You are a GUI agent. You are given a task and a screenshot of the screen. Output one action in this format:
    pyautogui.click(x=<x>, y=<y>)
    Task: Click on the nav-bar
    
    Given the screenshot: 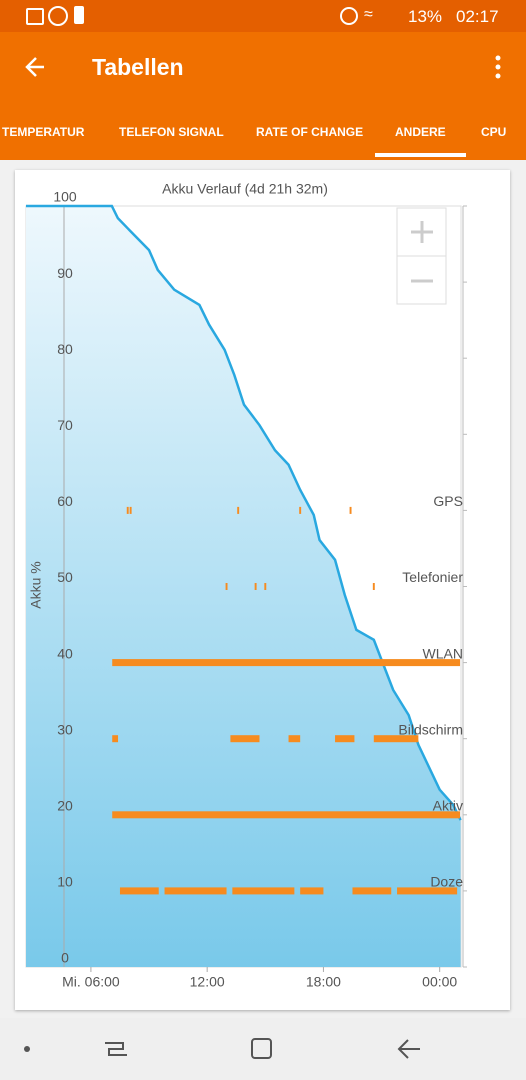 What is the action you would take?
    pyautogui.click(x=263, y=1049)
    